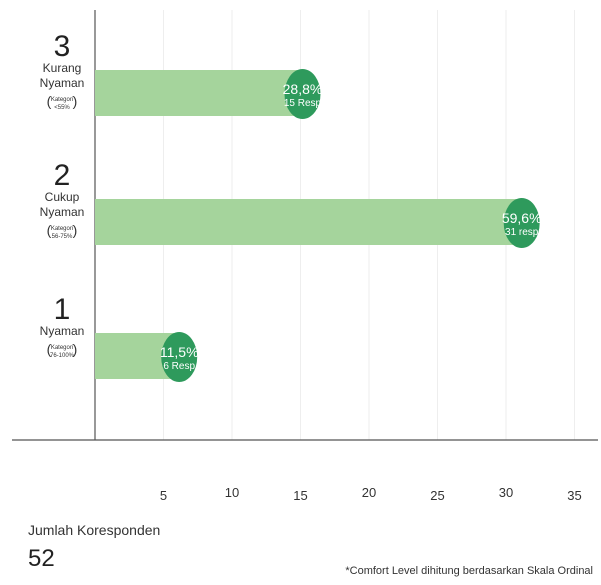 The width and height of the screenshot is (601, 585). What do you see at coordinates (522, 232) in the screenshot?
I see `resp-label: 31 resp` at bounding box center [522, 232].